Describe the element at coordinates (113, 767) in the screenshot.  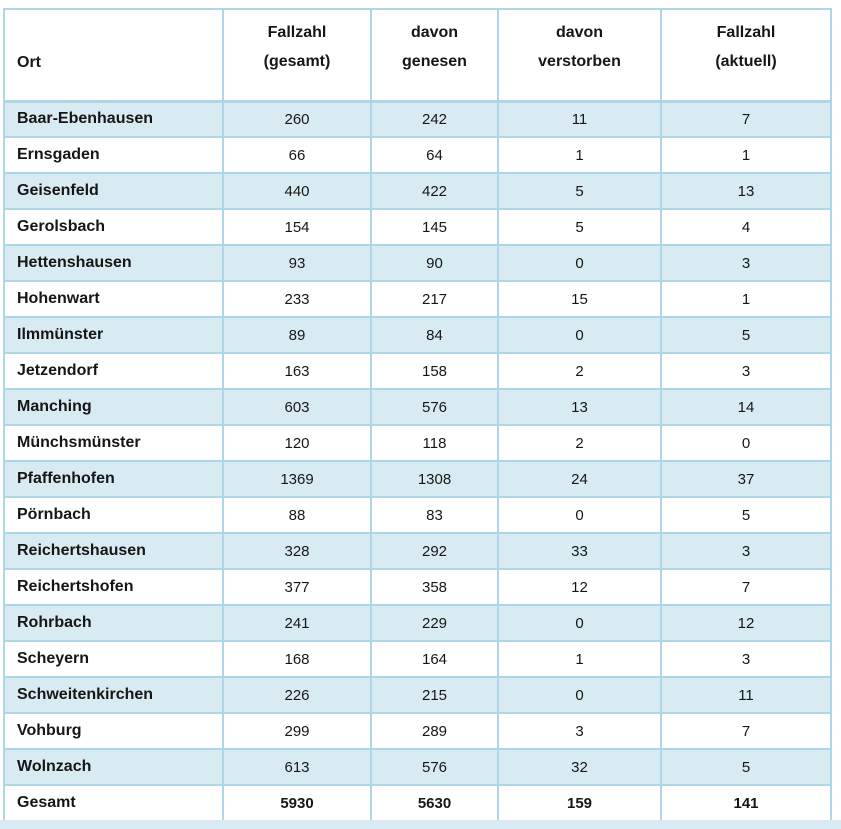
I see `cell-ort: Wolnzach` at that location.